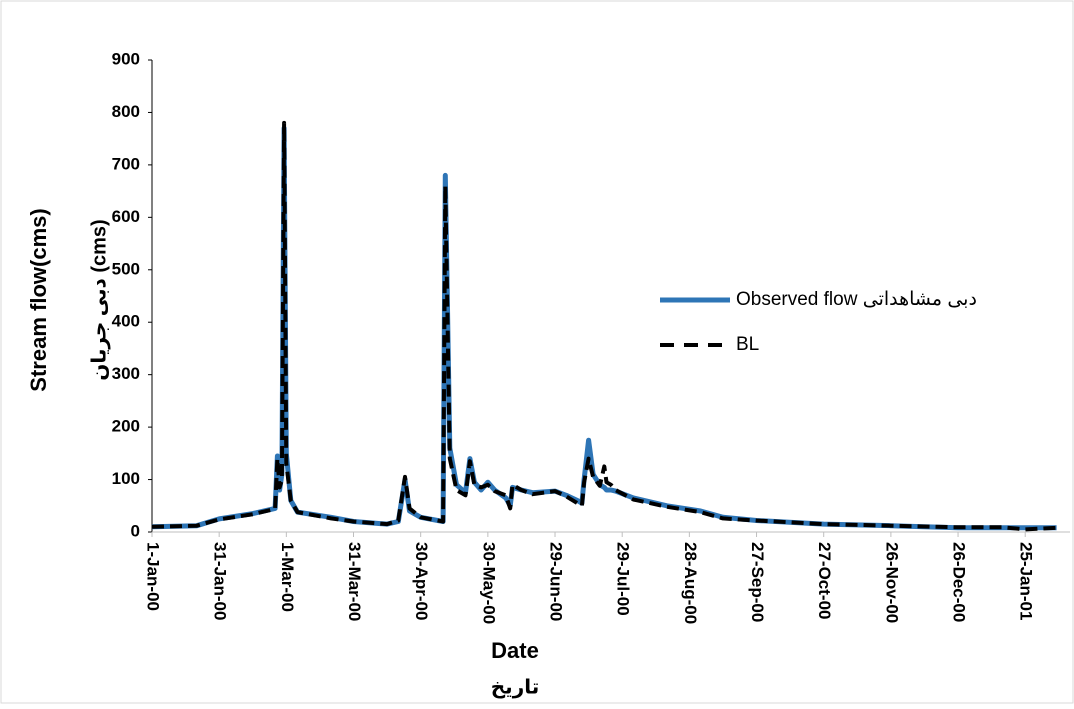 Image resolution: width=1074 pixels, height=709 pixels. I want to click on legend-label: Observed flow دبی مشاهداتی, so click(856, 299).